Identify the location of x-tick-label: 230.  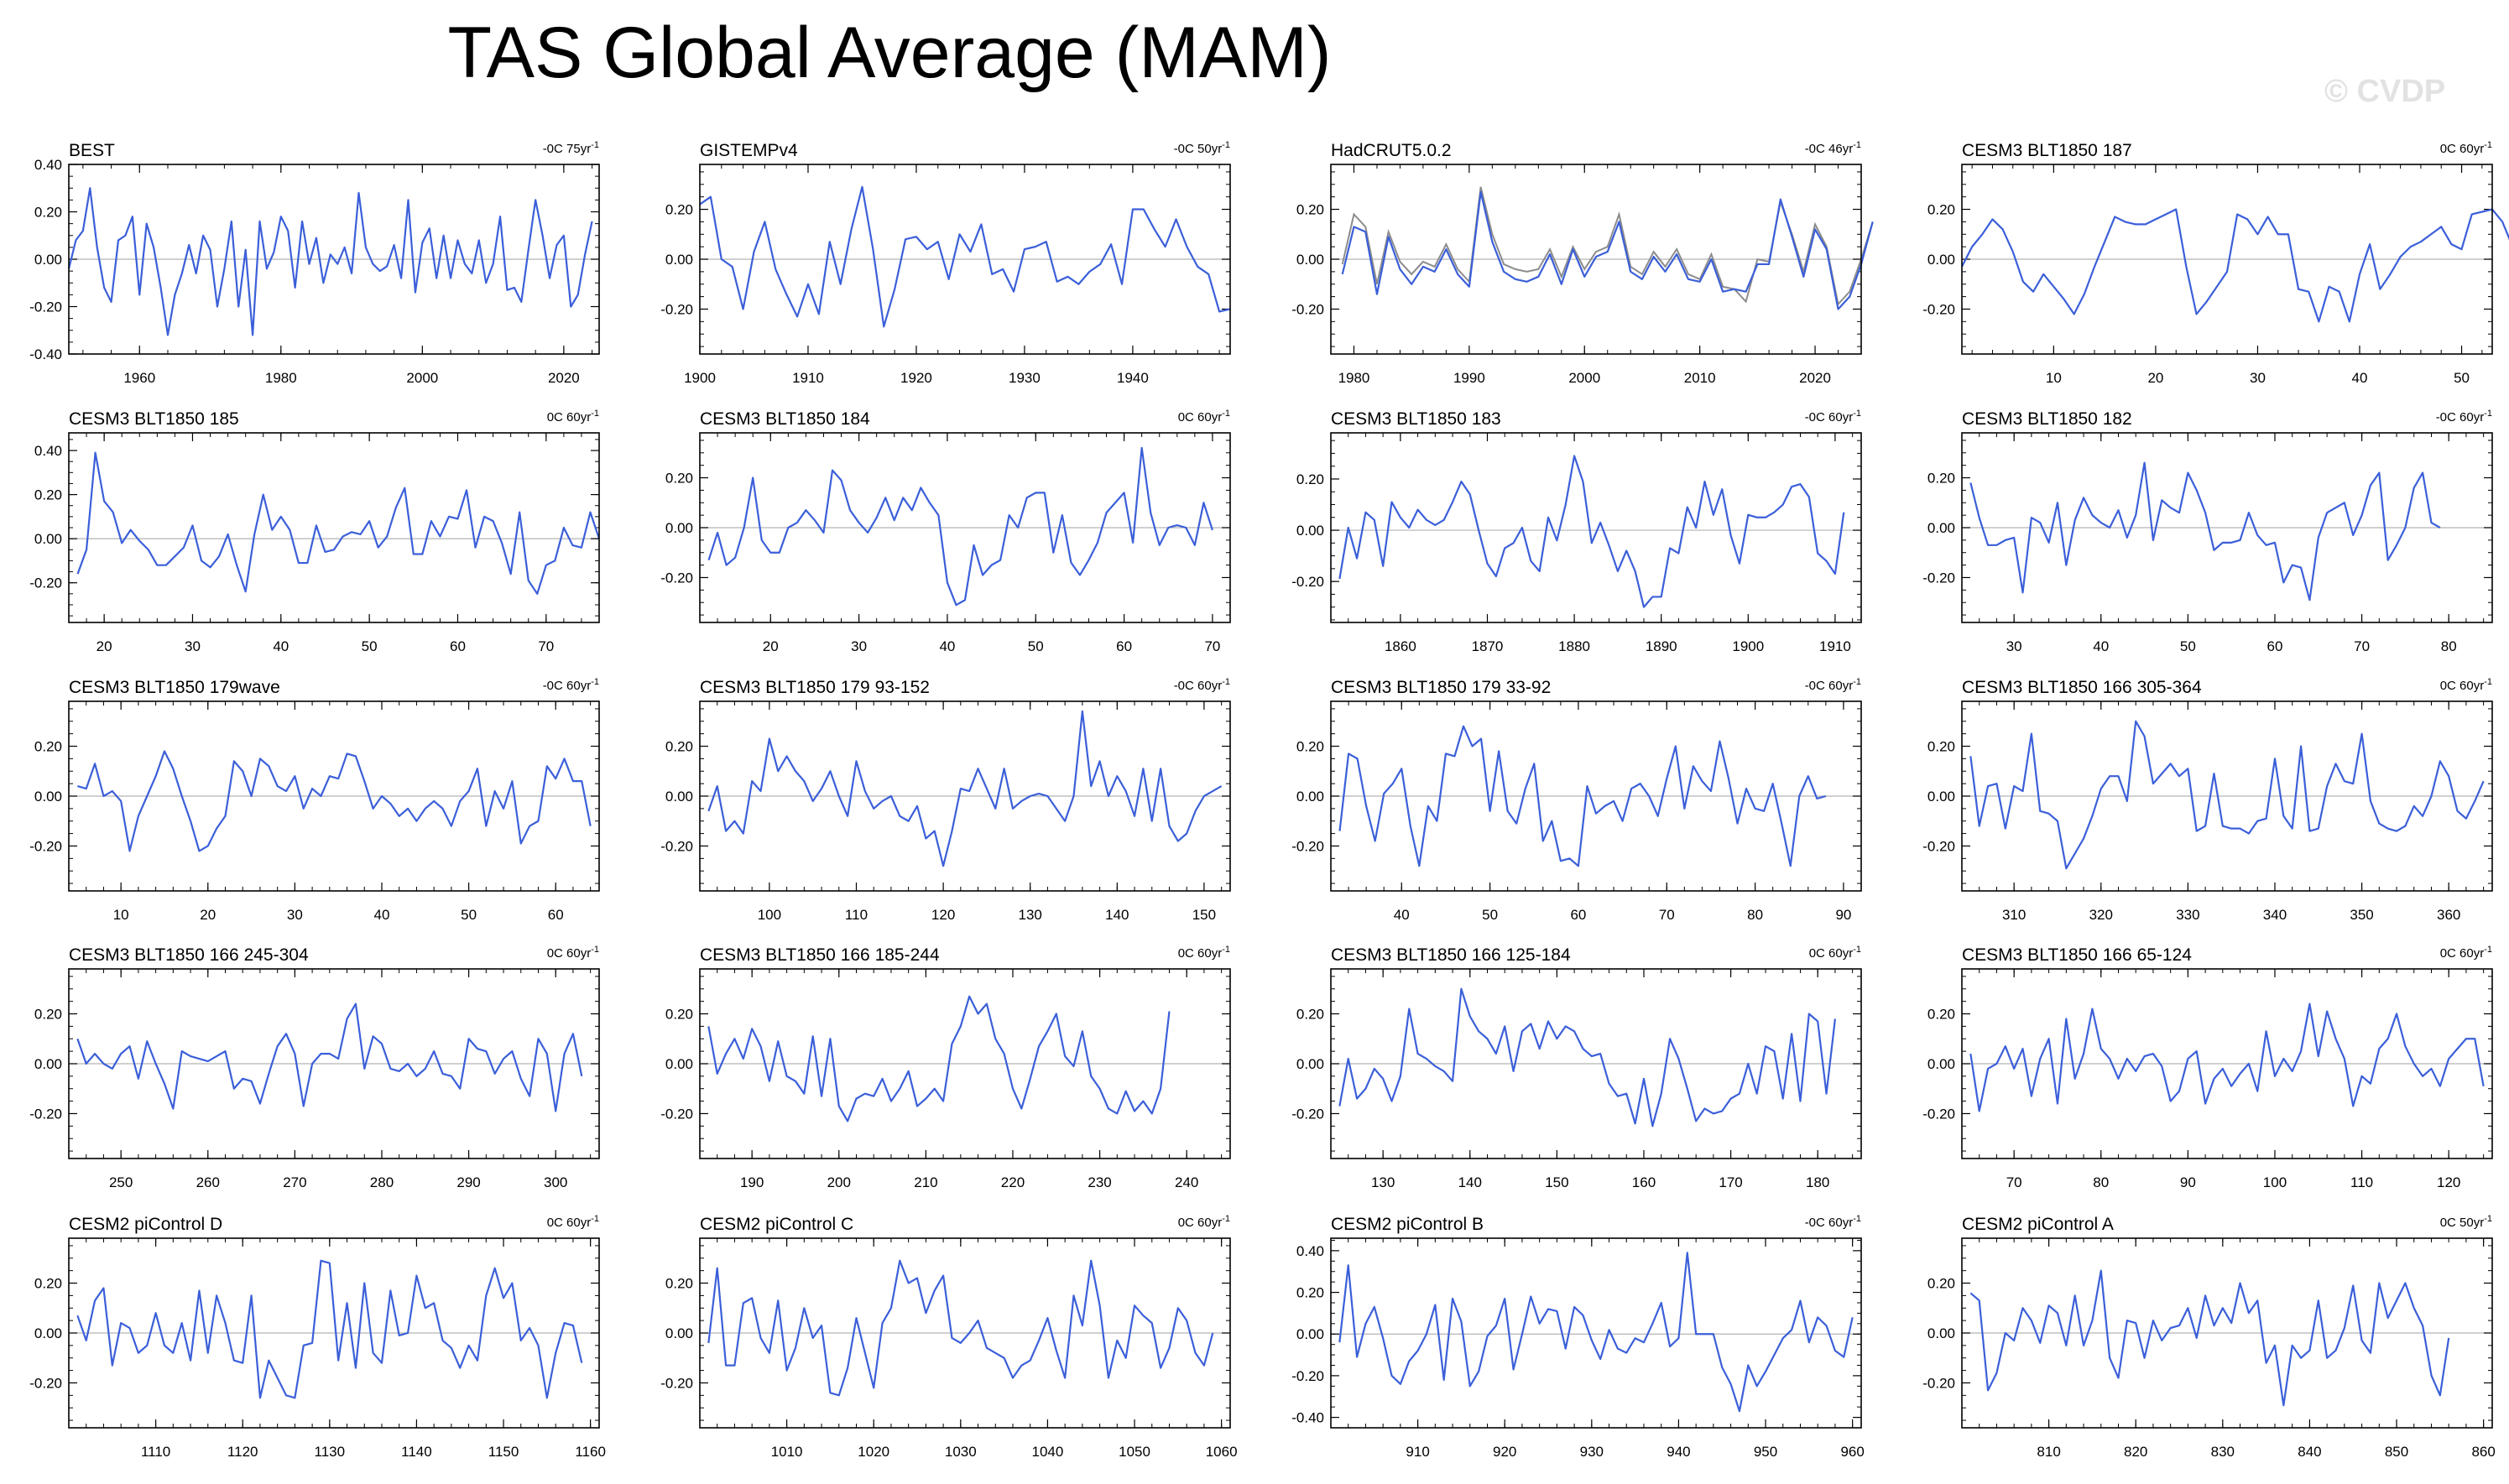
(1099, 1182).